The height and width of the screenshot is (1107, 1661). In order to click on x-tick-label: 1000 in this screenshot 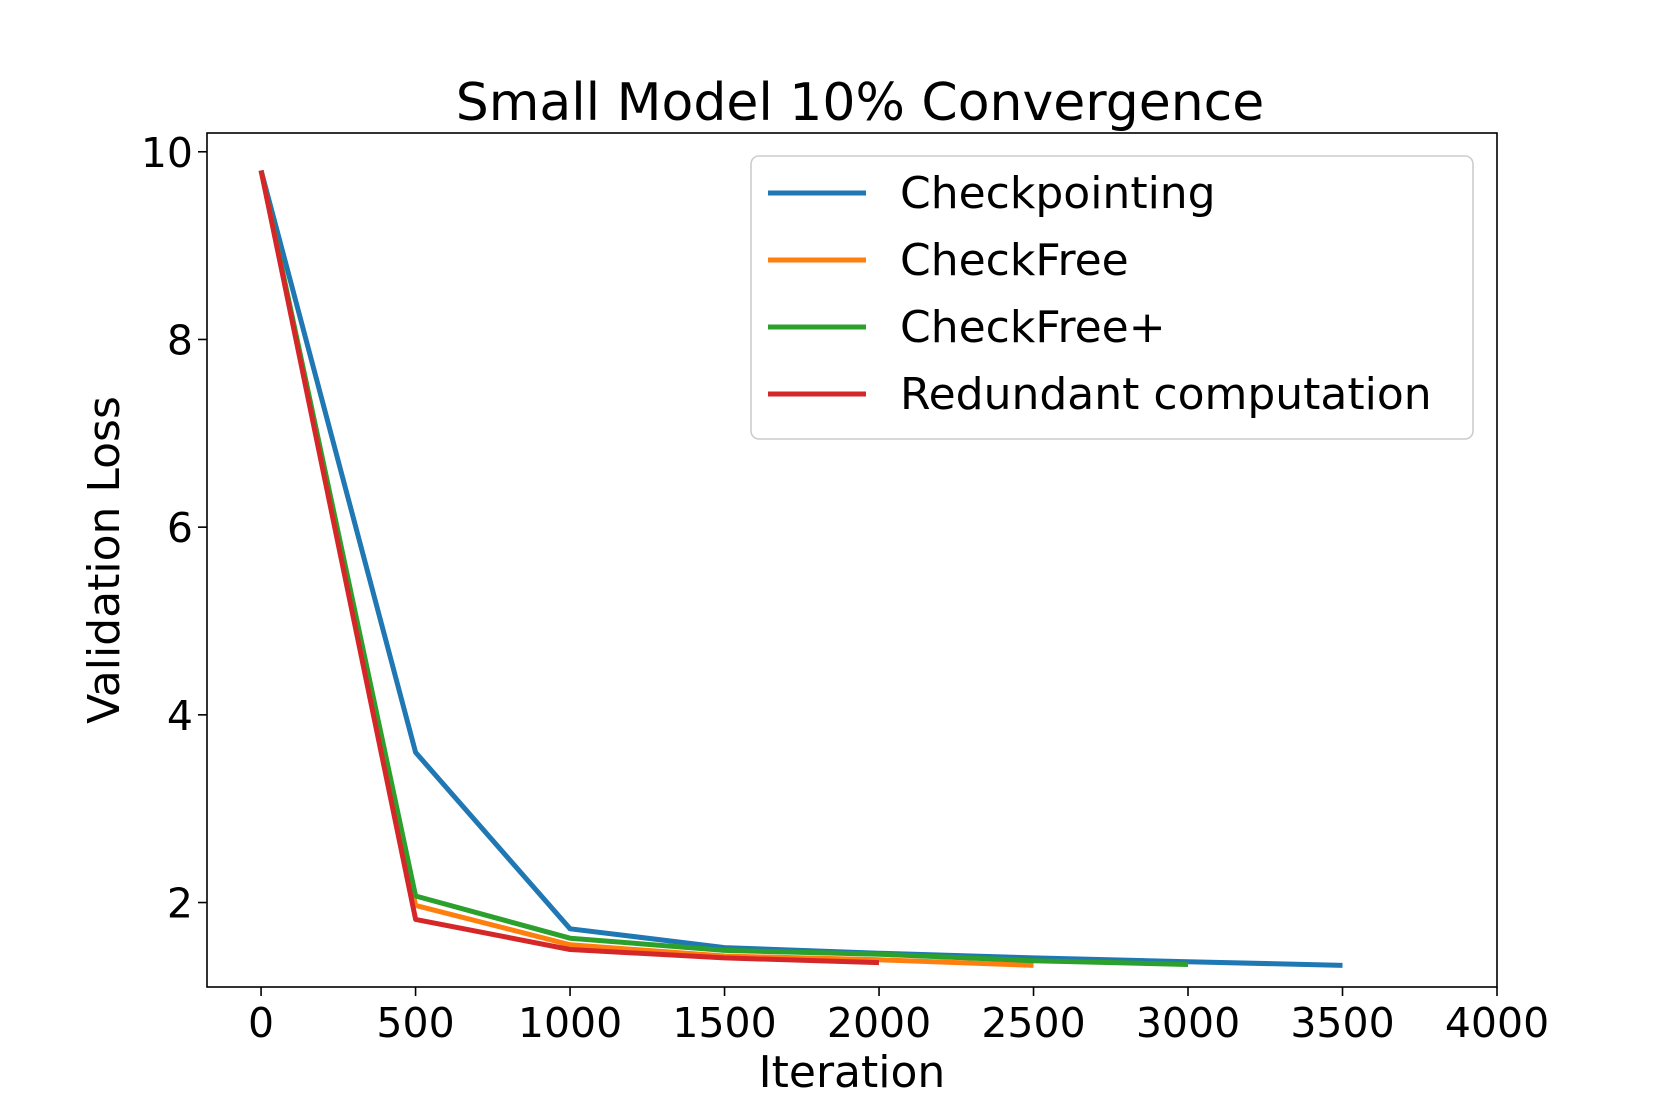, I will do `click(570, 1023)`.